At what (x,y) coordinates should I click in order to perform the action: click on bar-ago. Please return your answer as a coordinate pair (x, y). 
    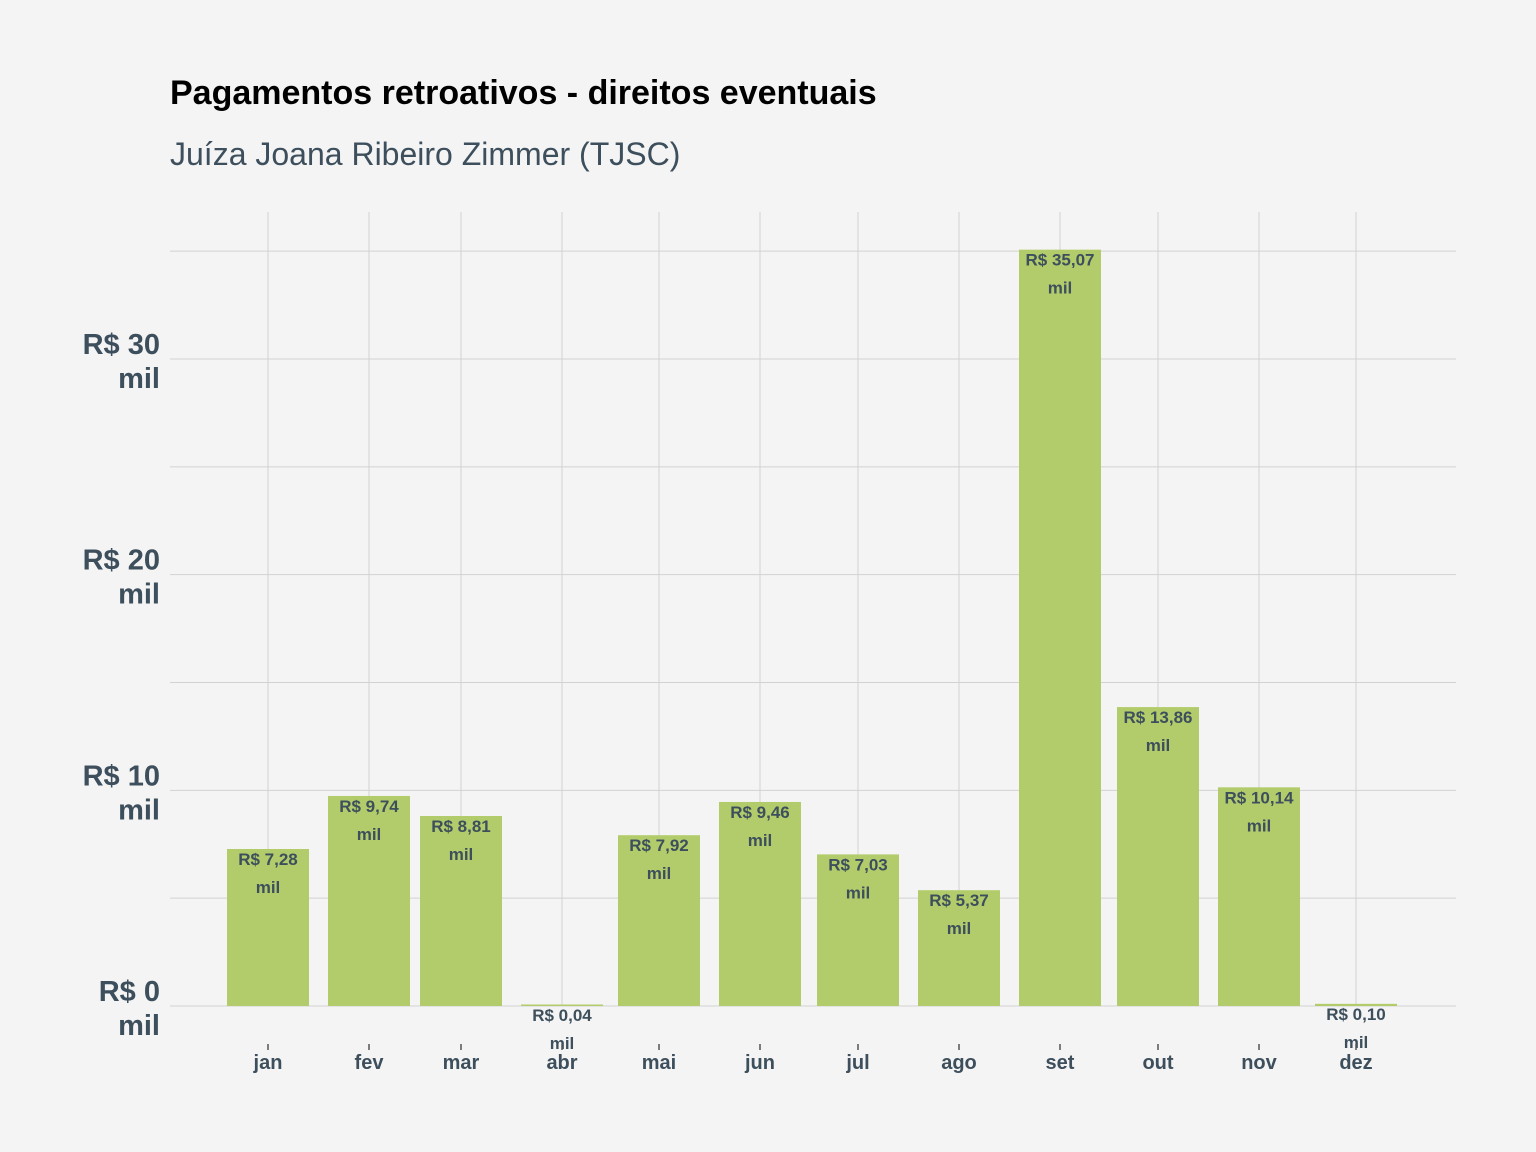
    Looking at the image, I should click on (959, 948).